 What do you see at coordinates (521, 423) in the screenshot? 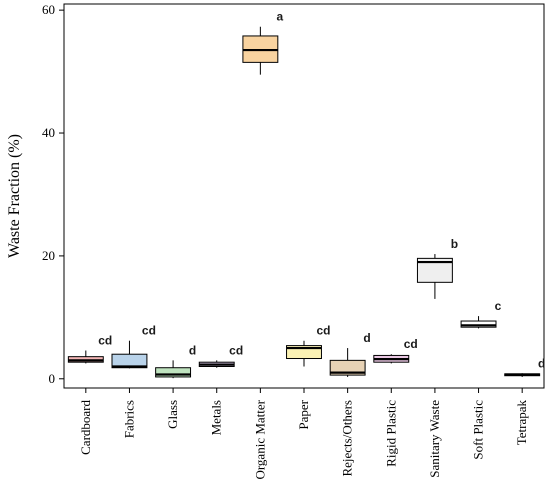
I see `x-category-label: Tetrapak` at bounding box center [521, 423].